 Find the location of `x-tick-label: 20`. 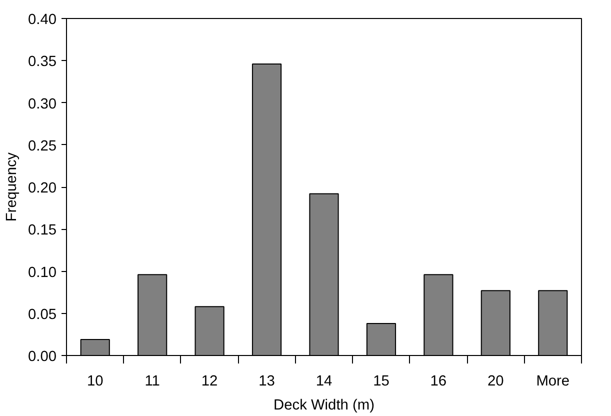

x-tick-label: 20 is located at coordinates (496, 382).